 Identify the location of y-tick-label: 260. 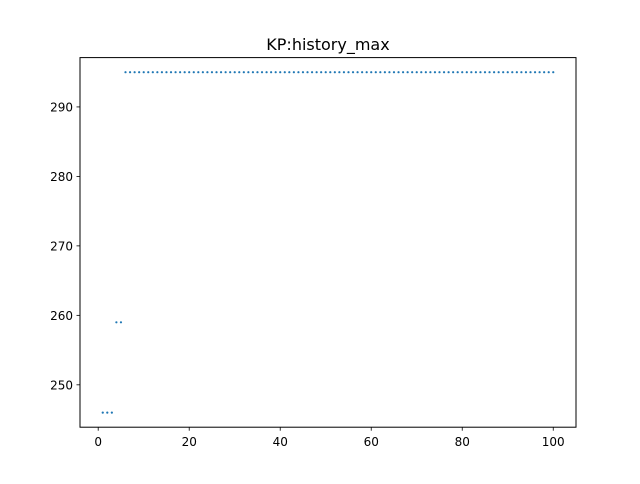
(61, 316).